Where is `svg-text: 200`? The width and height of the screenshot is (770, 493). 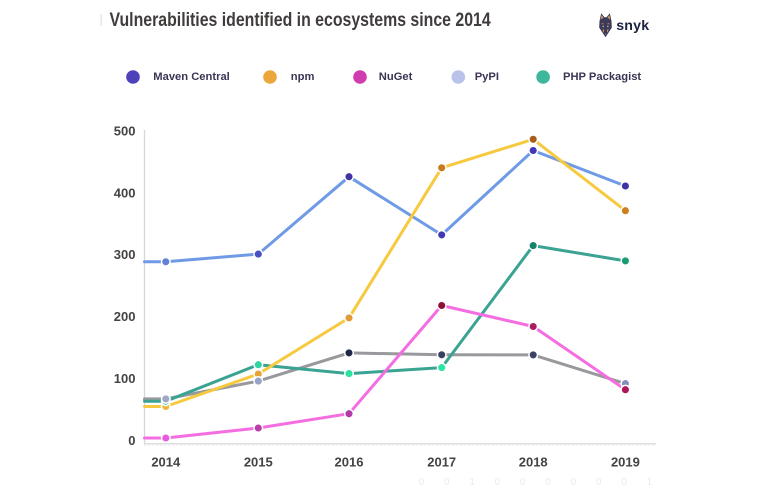
svg-text: 200 is located at coordinates (125, 316).